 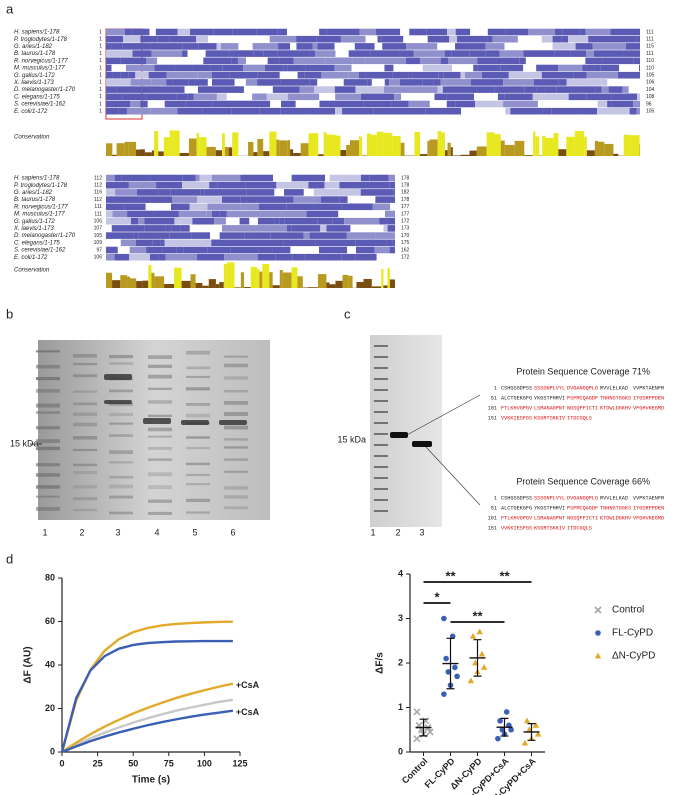 What do you see at coordinates (450, 575) in the screenshot?
I see `sig-label: **` at bounding box center [450, 575].